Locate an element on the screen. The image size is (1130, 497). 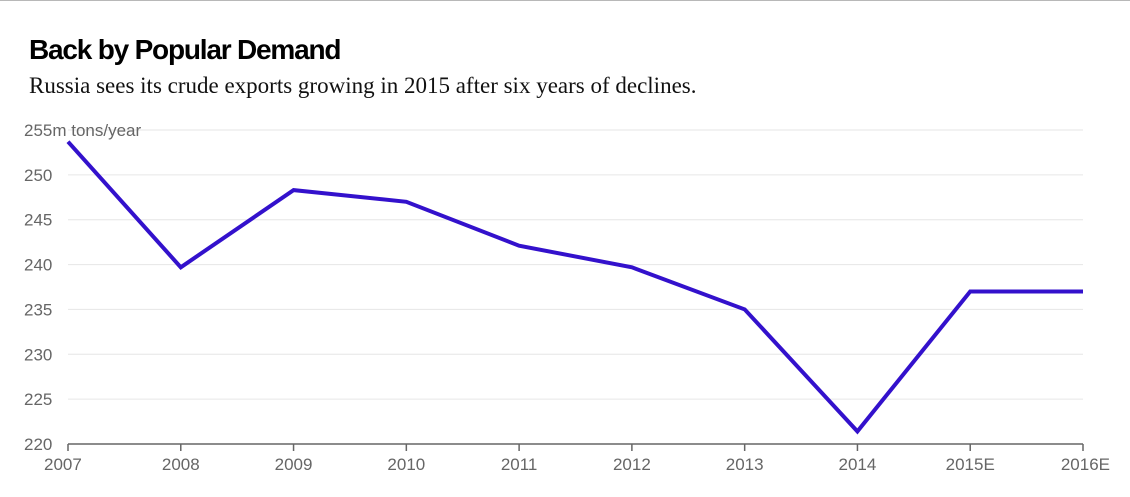
data-point-2015E is located at coordinates (970, 291).